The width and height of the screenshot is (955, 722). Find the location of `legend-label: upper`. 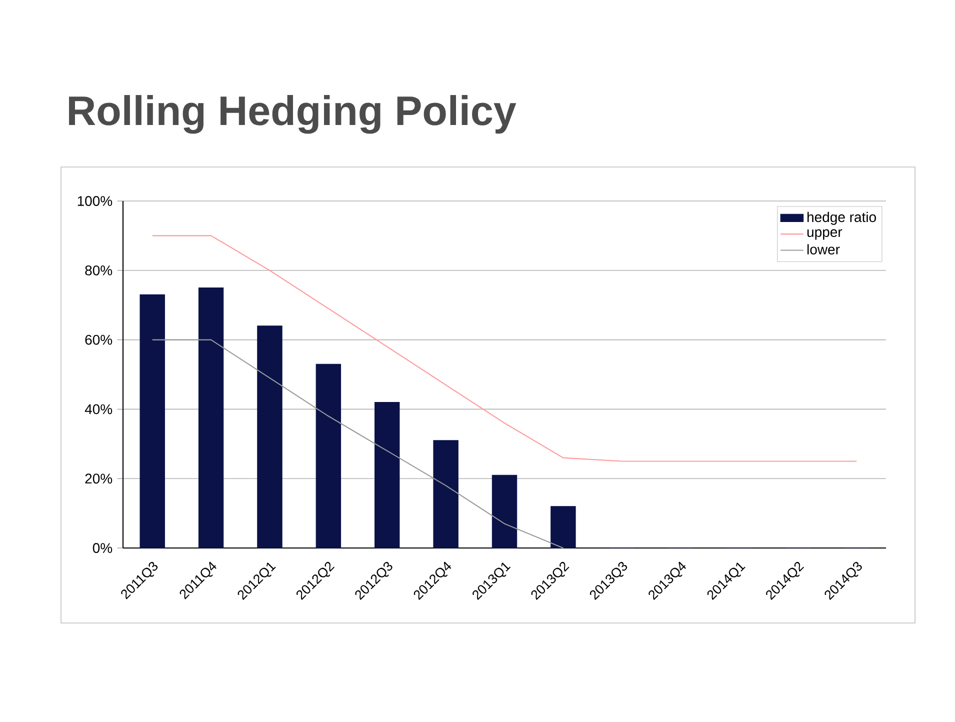

legend-label: upper is located at coordinates (824, 234).